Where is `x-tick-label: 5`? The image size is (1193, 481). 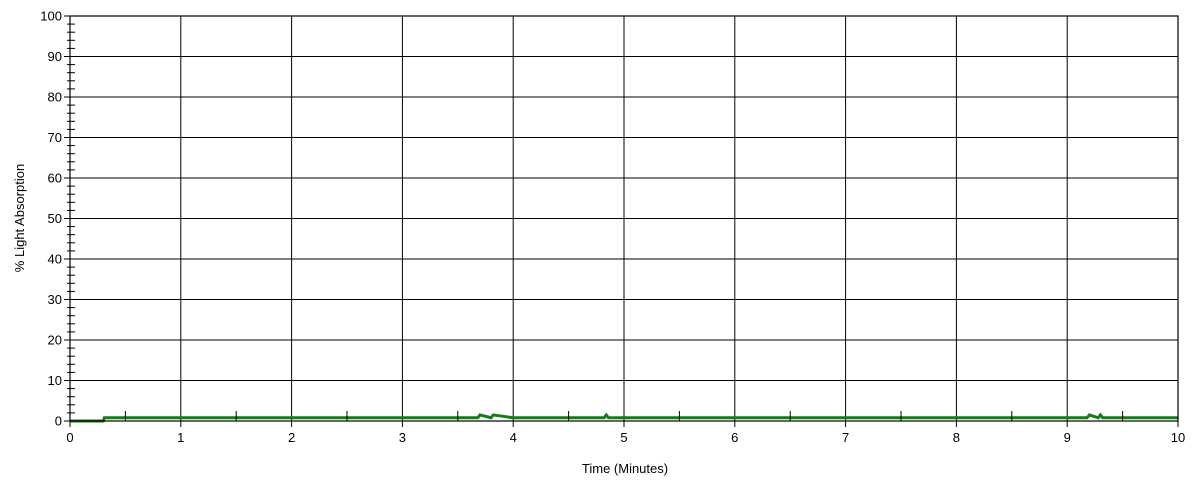
x-tick-label: 5 is located at coordinates (623, 437).